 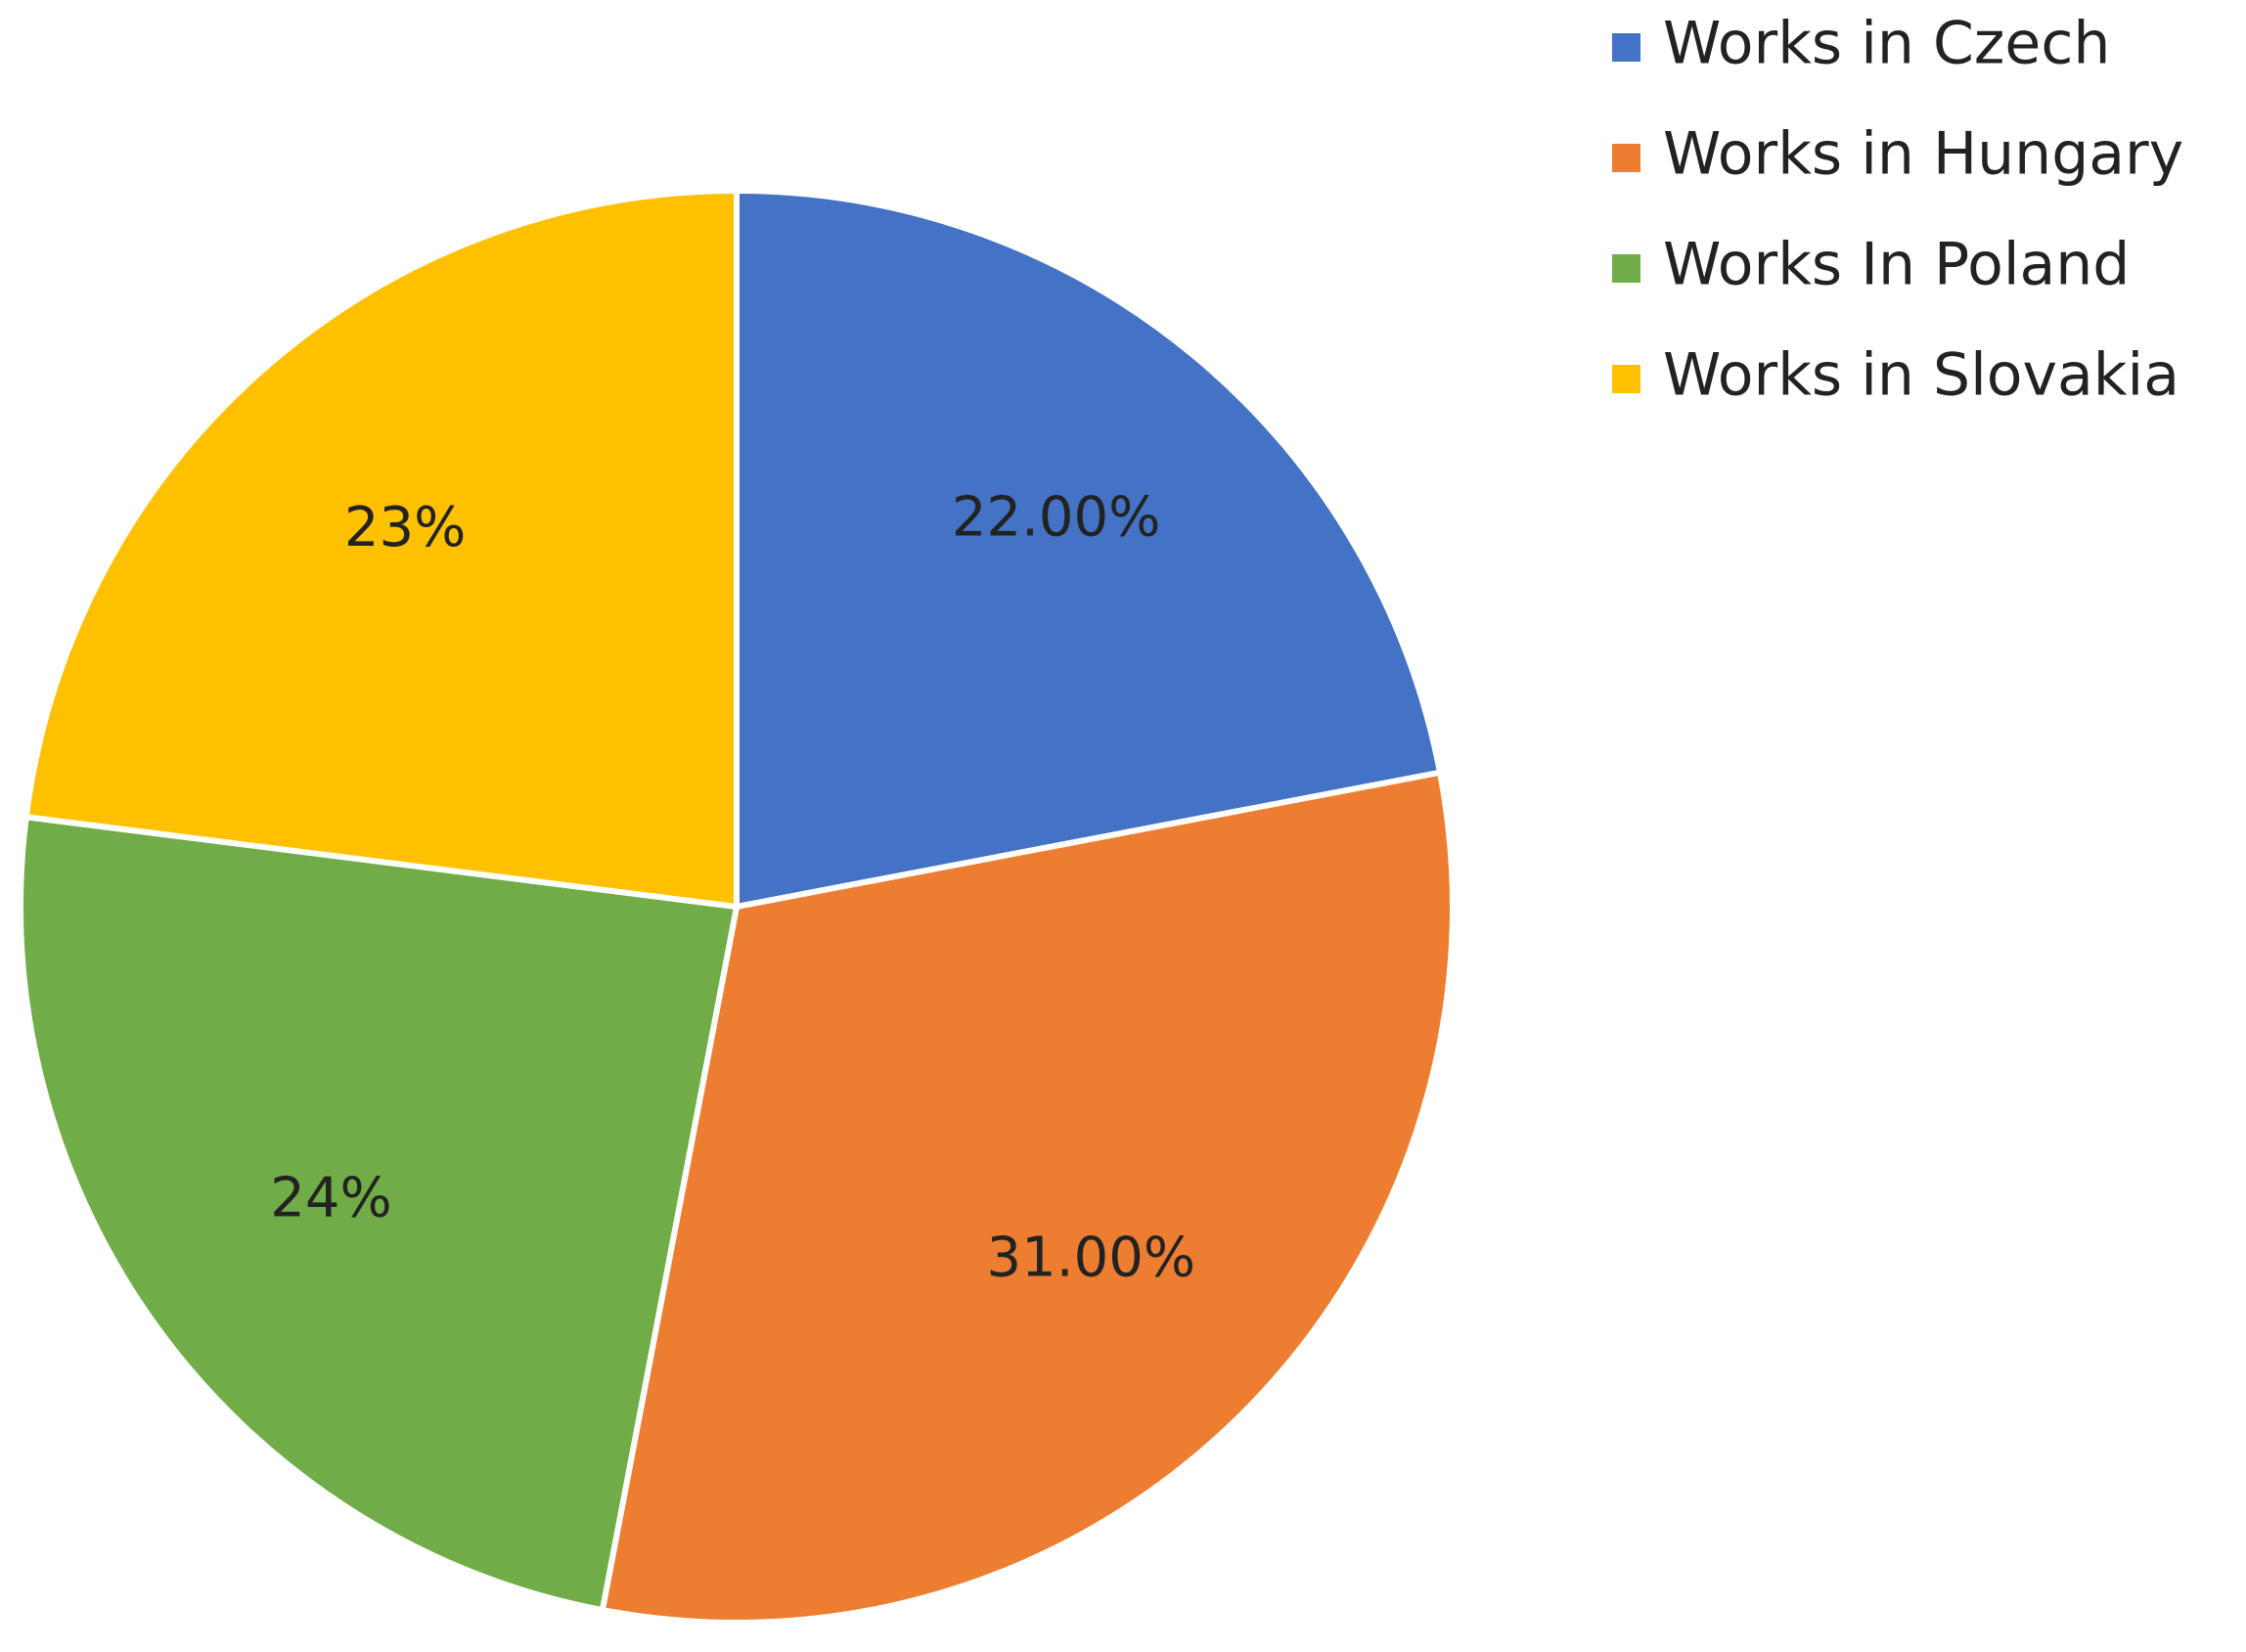 What do you see at coordinates (1896, 265) in the screenshot?
I see `legend-label: Works In Poland` at bounding box center [1896, 265].